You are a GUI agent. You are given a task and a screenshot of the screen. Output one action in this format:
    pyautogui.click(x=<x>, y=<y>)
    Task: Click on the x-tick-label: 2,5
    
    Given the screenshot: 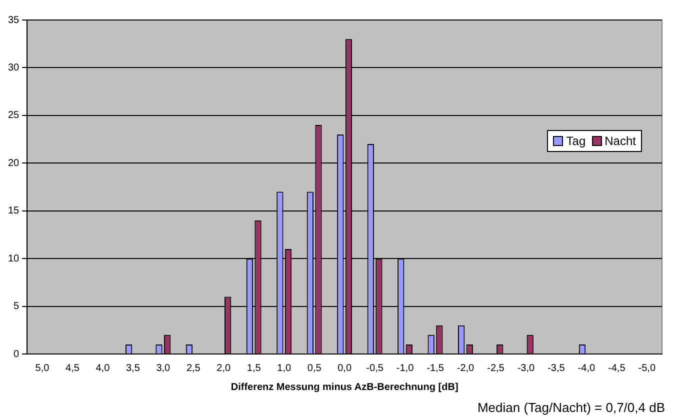 What is the action you would take?
    pyautogui.click(x=193, y=368)
    